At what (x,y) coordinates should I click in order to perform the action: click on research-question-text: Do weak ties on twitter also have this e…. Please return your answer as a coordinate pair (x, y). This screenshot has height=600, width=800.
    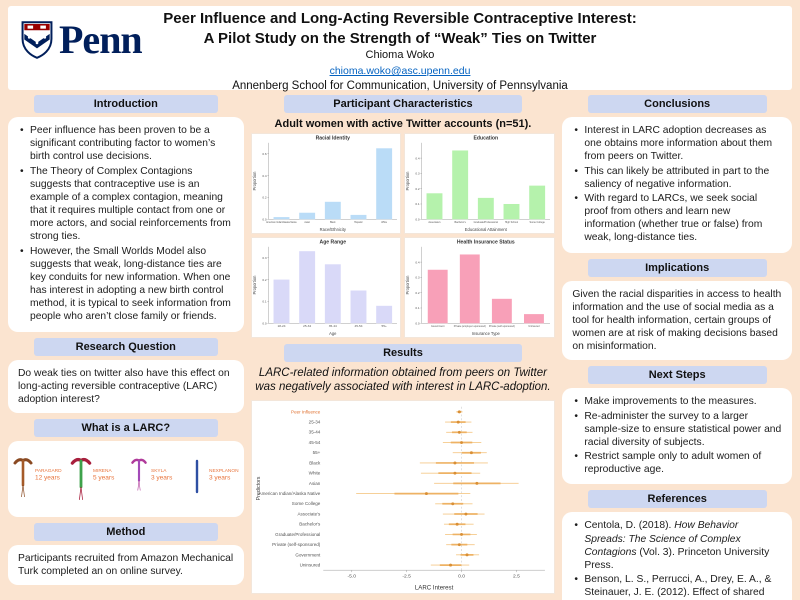
    Looking at the image, I should click on (124, 386).